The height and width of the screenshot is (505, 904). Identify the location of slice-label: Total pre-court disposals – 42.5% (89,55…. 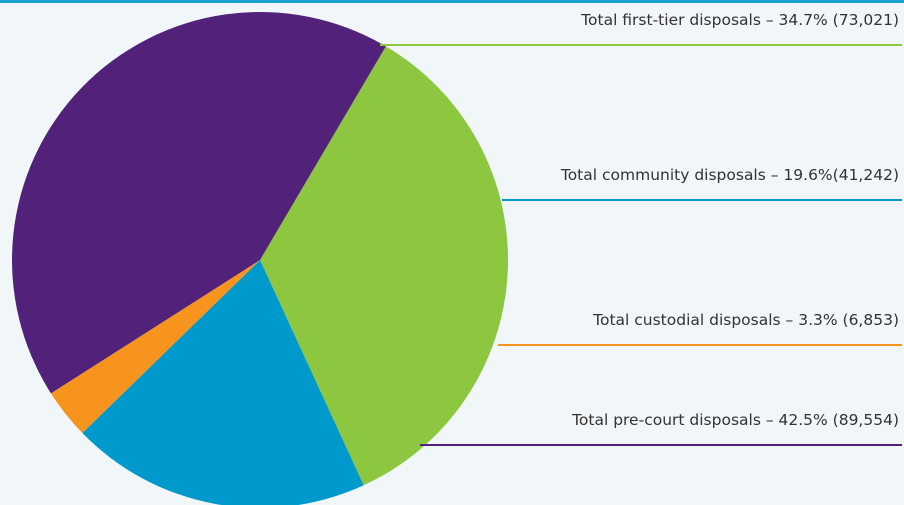
(735, 420).